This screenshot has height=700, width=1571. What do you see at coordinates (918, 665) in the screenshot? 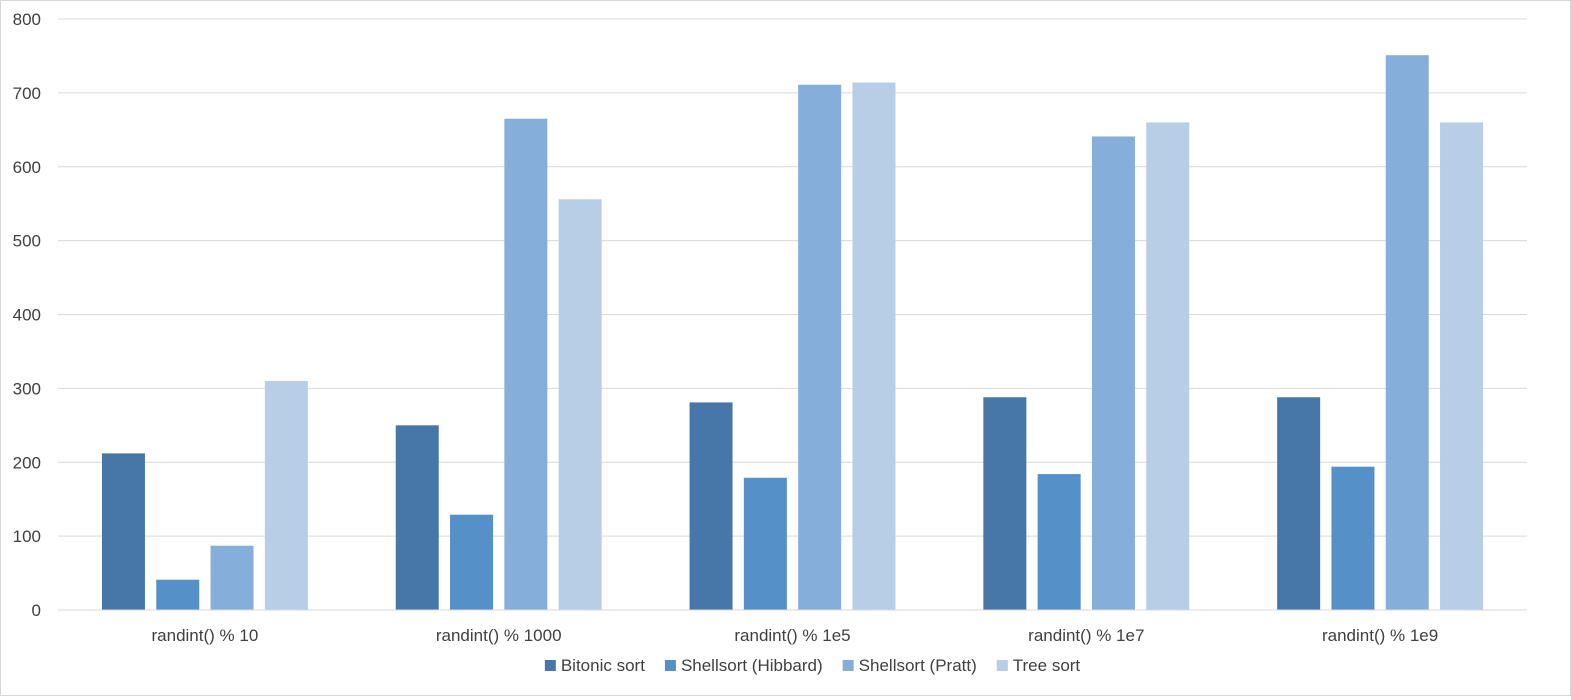
I see `legend-label: Shellsort (Pratt)` at bounding box center [918, 665].